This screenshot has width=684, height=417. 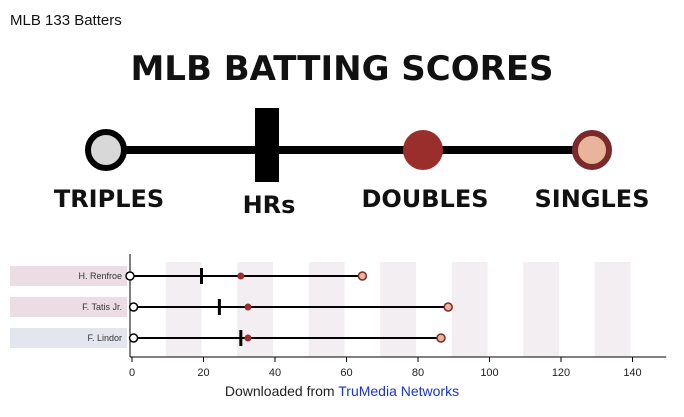 I want to click on x-tick-label: 20, so click(x=203, y=373).